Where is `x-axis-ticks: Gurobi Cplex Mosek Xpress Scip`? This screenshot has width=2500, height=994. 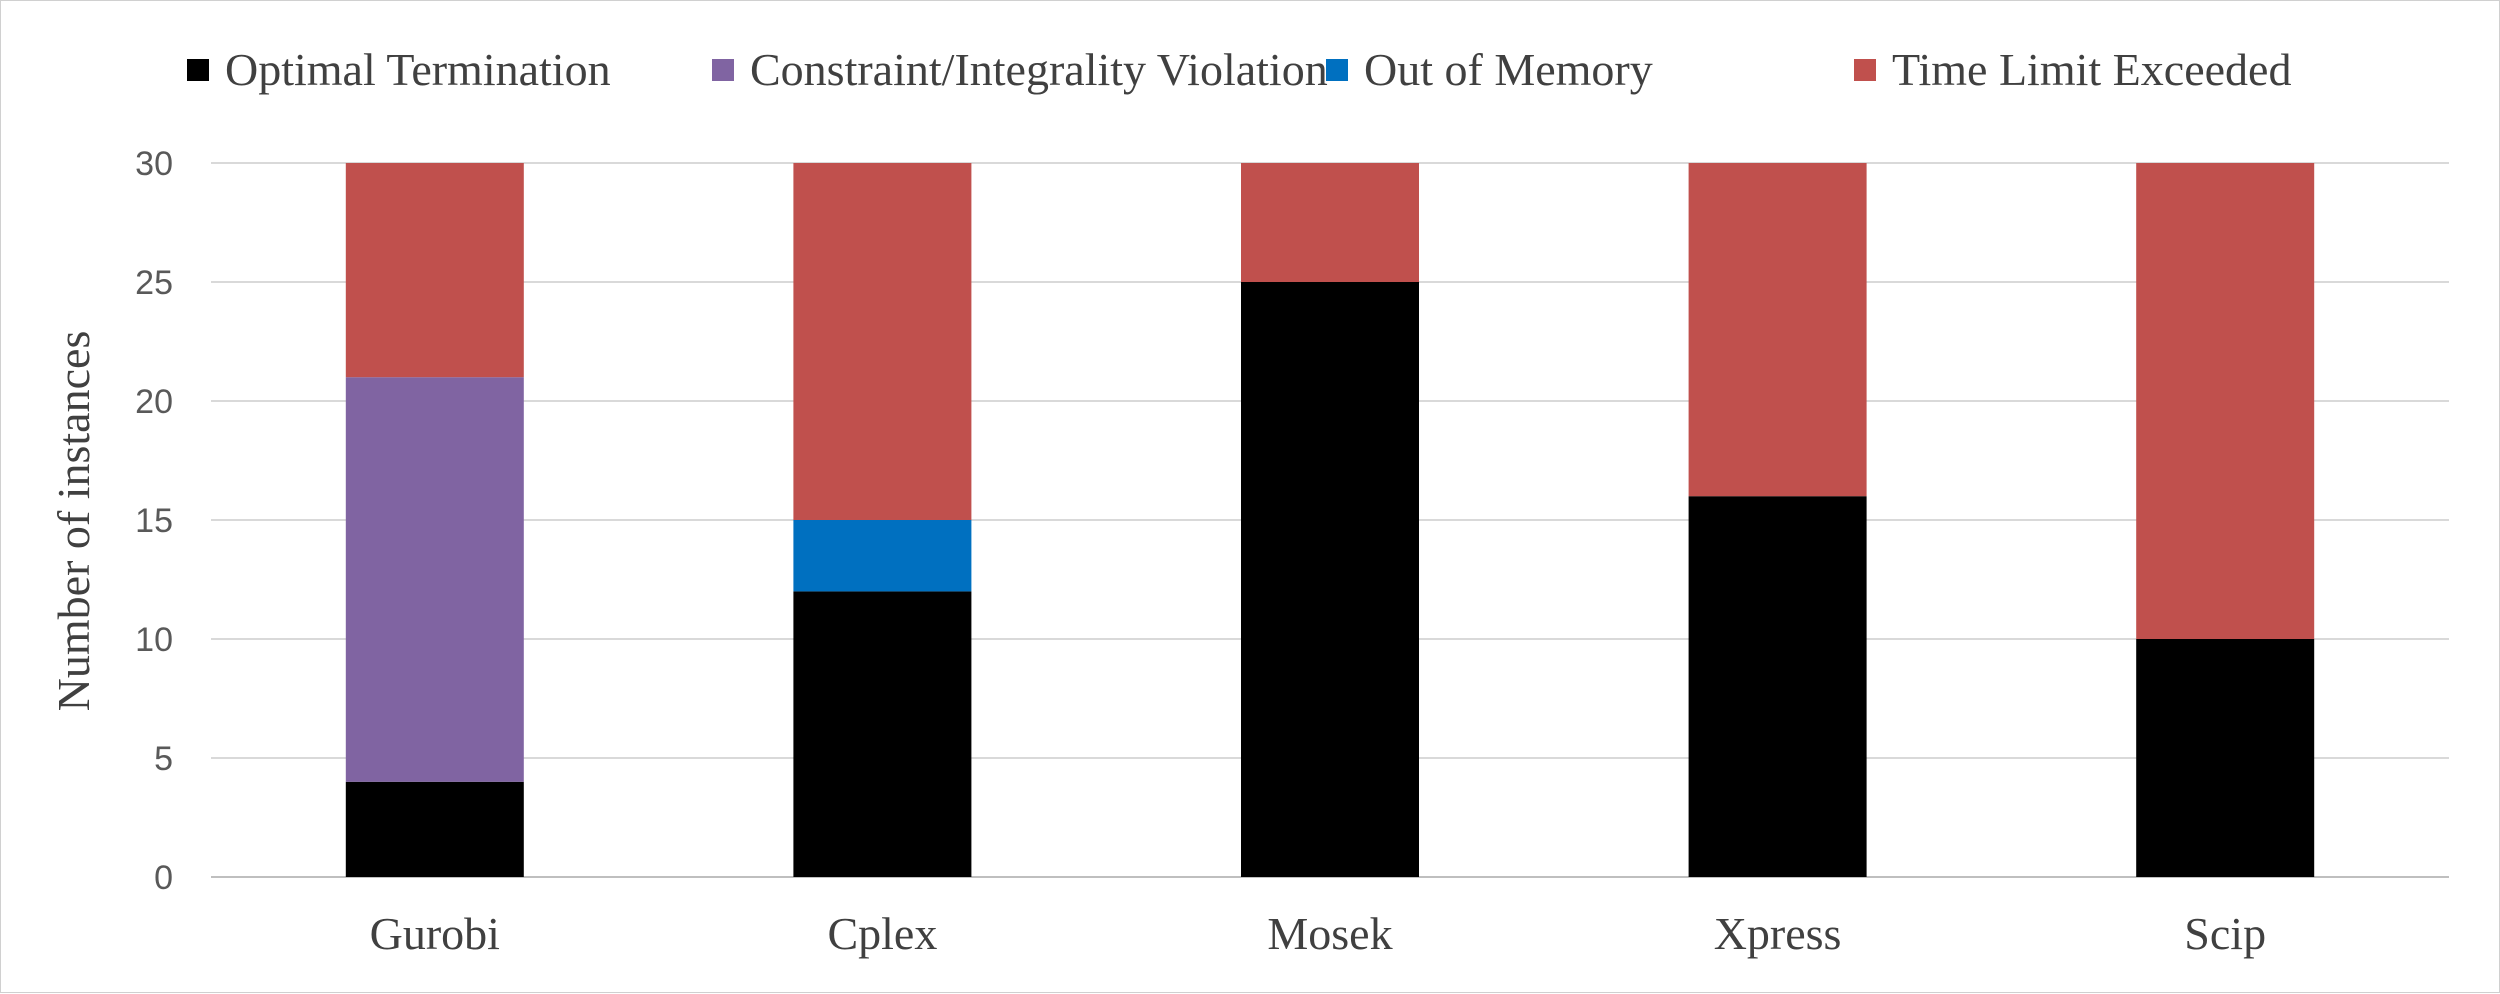
x-axis-ticks: Gurobi Cplex Mosek Xpress Scip is located at coordinates (1318, 933).